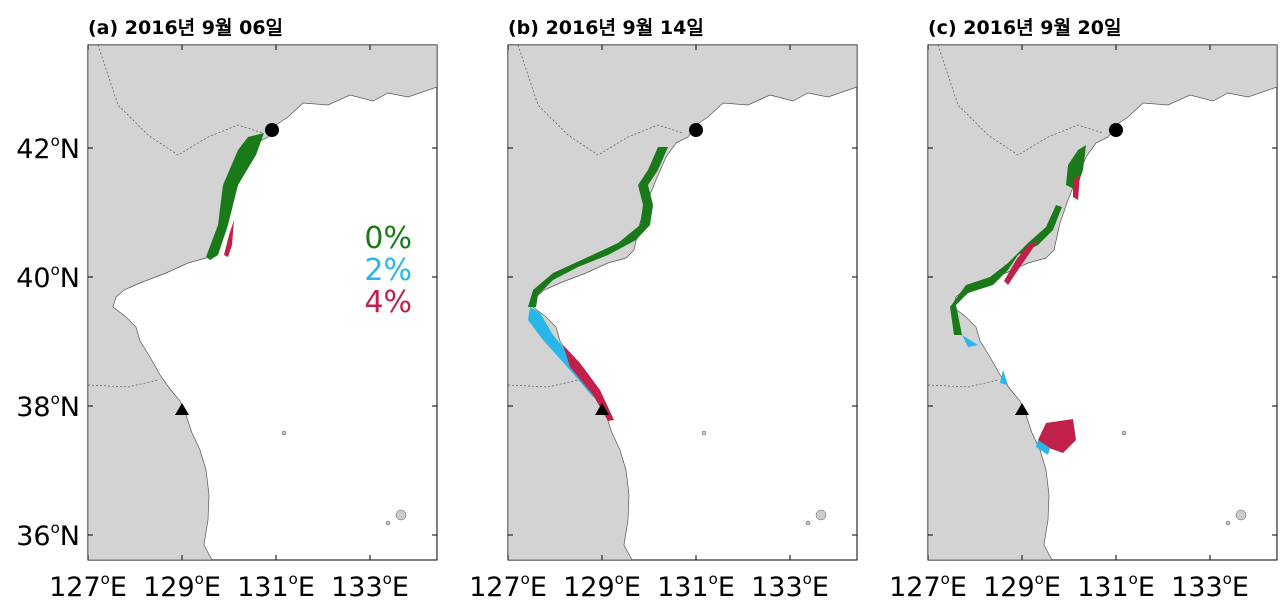  Describe the element at coordinates (185, 28) in the screenshot. I see `panel-title: (a) 2016년 9월 06일` at that location.